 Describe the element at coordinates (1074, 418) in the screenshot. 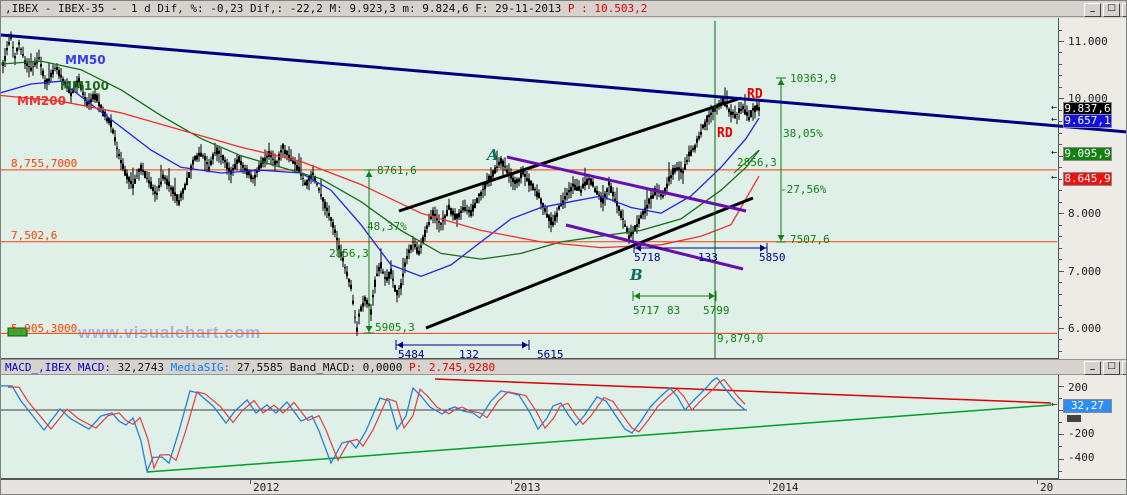

I see `macd-zero-marker` at that location.